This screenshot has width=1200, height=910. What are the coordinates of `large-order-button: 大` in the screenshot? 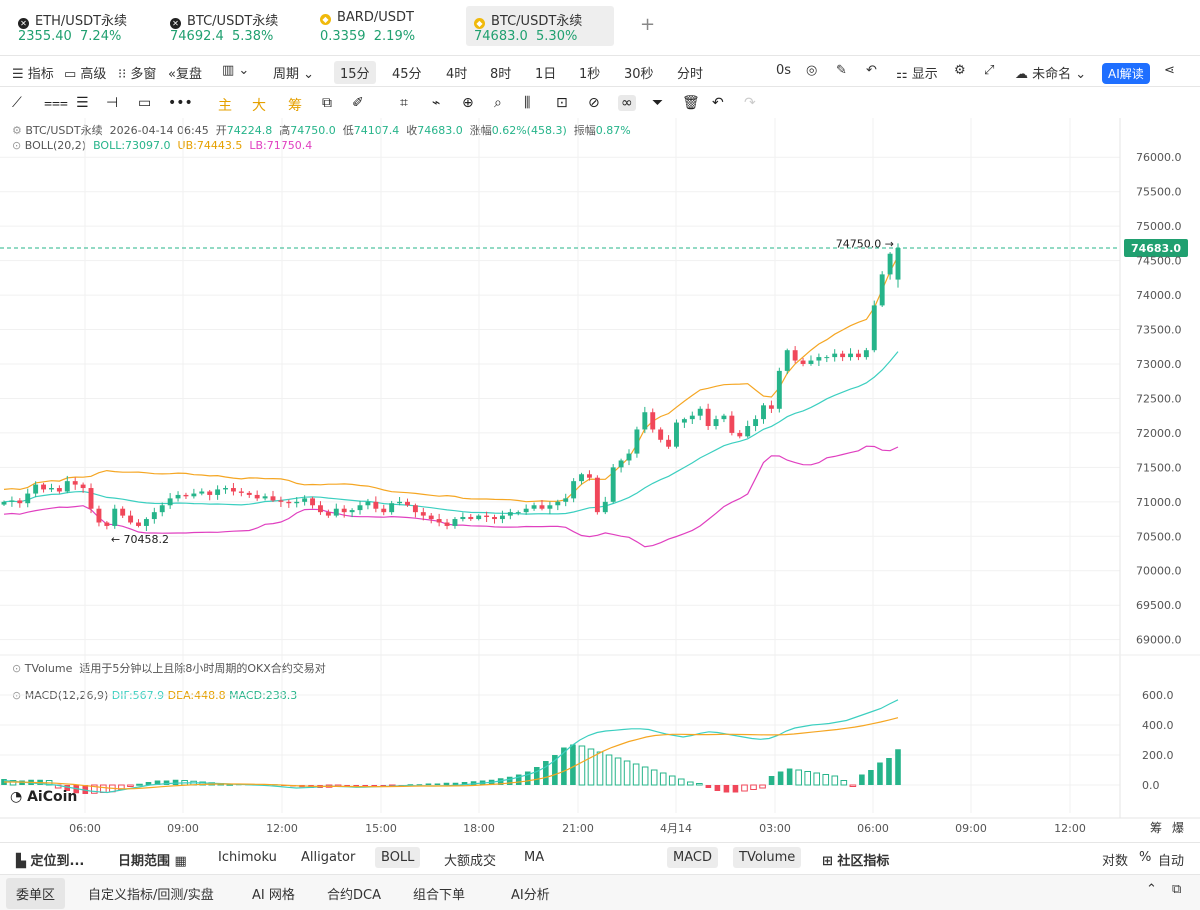 It's located at (259, 106).